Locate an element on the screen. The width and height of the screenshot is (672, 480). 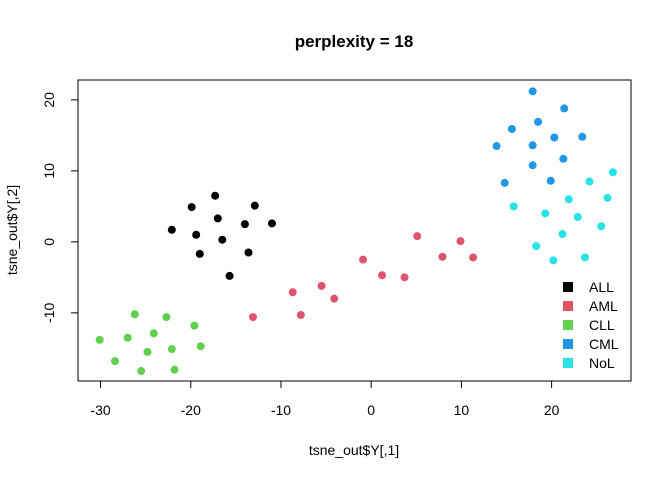
legend: ALL AML CLL CML NoL is located at coordinates (591, 325).